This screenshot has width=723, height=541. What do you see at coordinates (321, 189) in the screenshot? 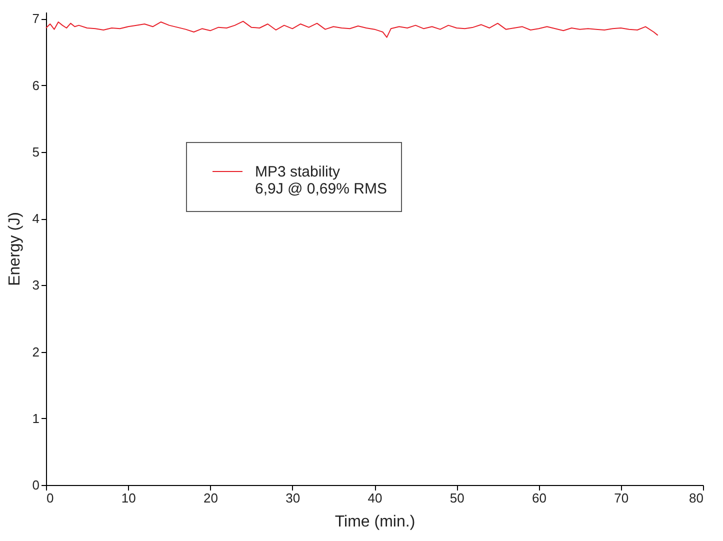
I see `annotation: 6,9J @ 0,69% RMS` at bounding box center [321, 189].